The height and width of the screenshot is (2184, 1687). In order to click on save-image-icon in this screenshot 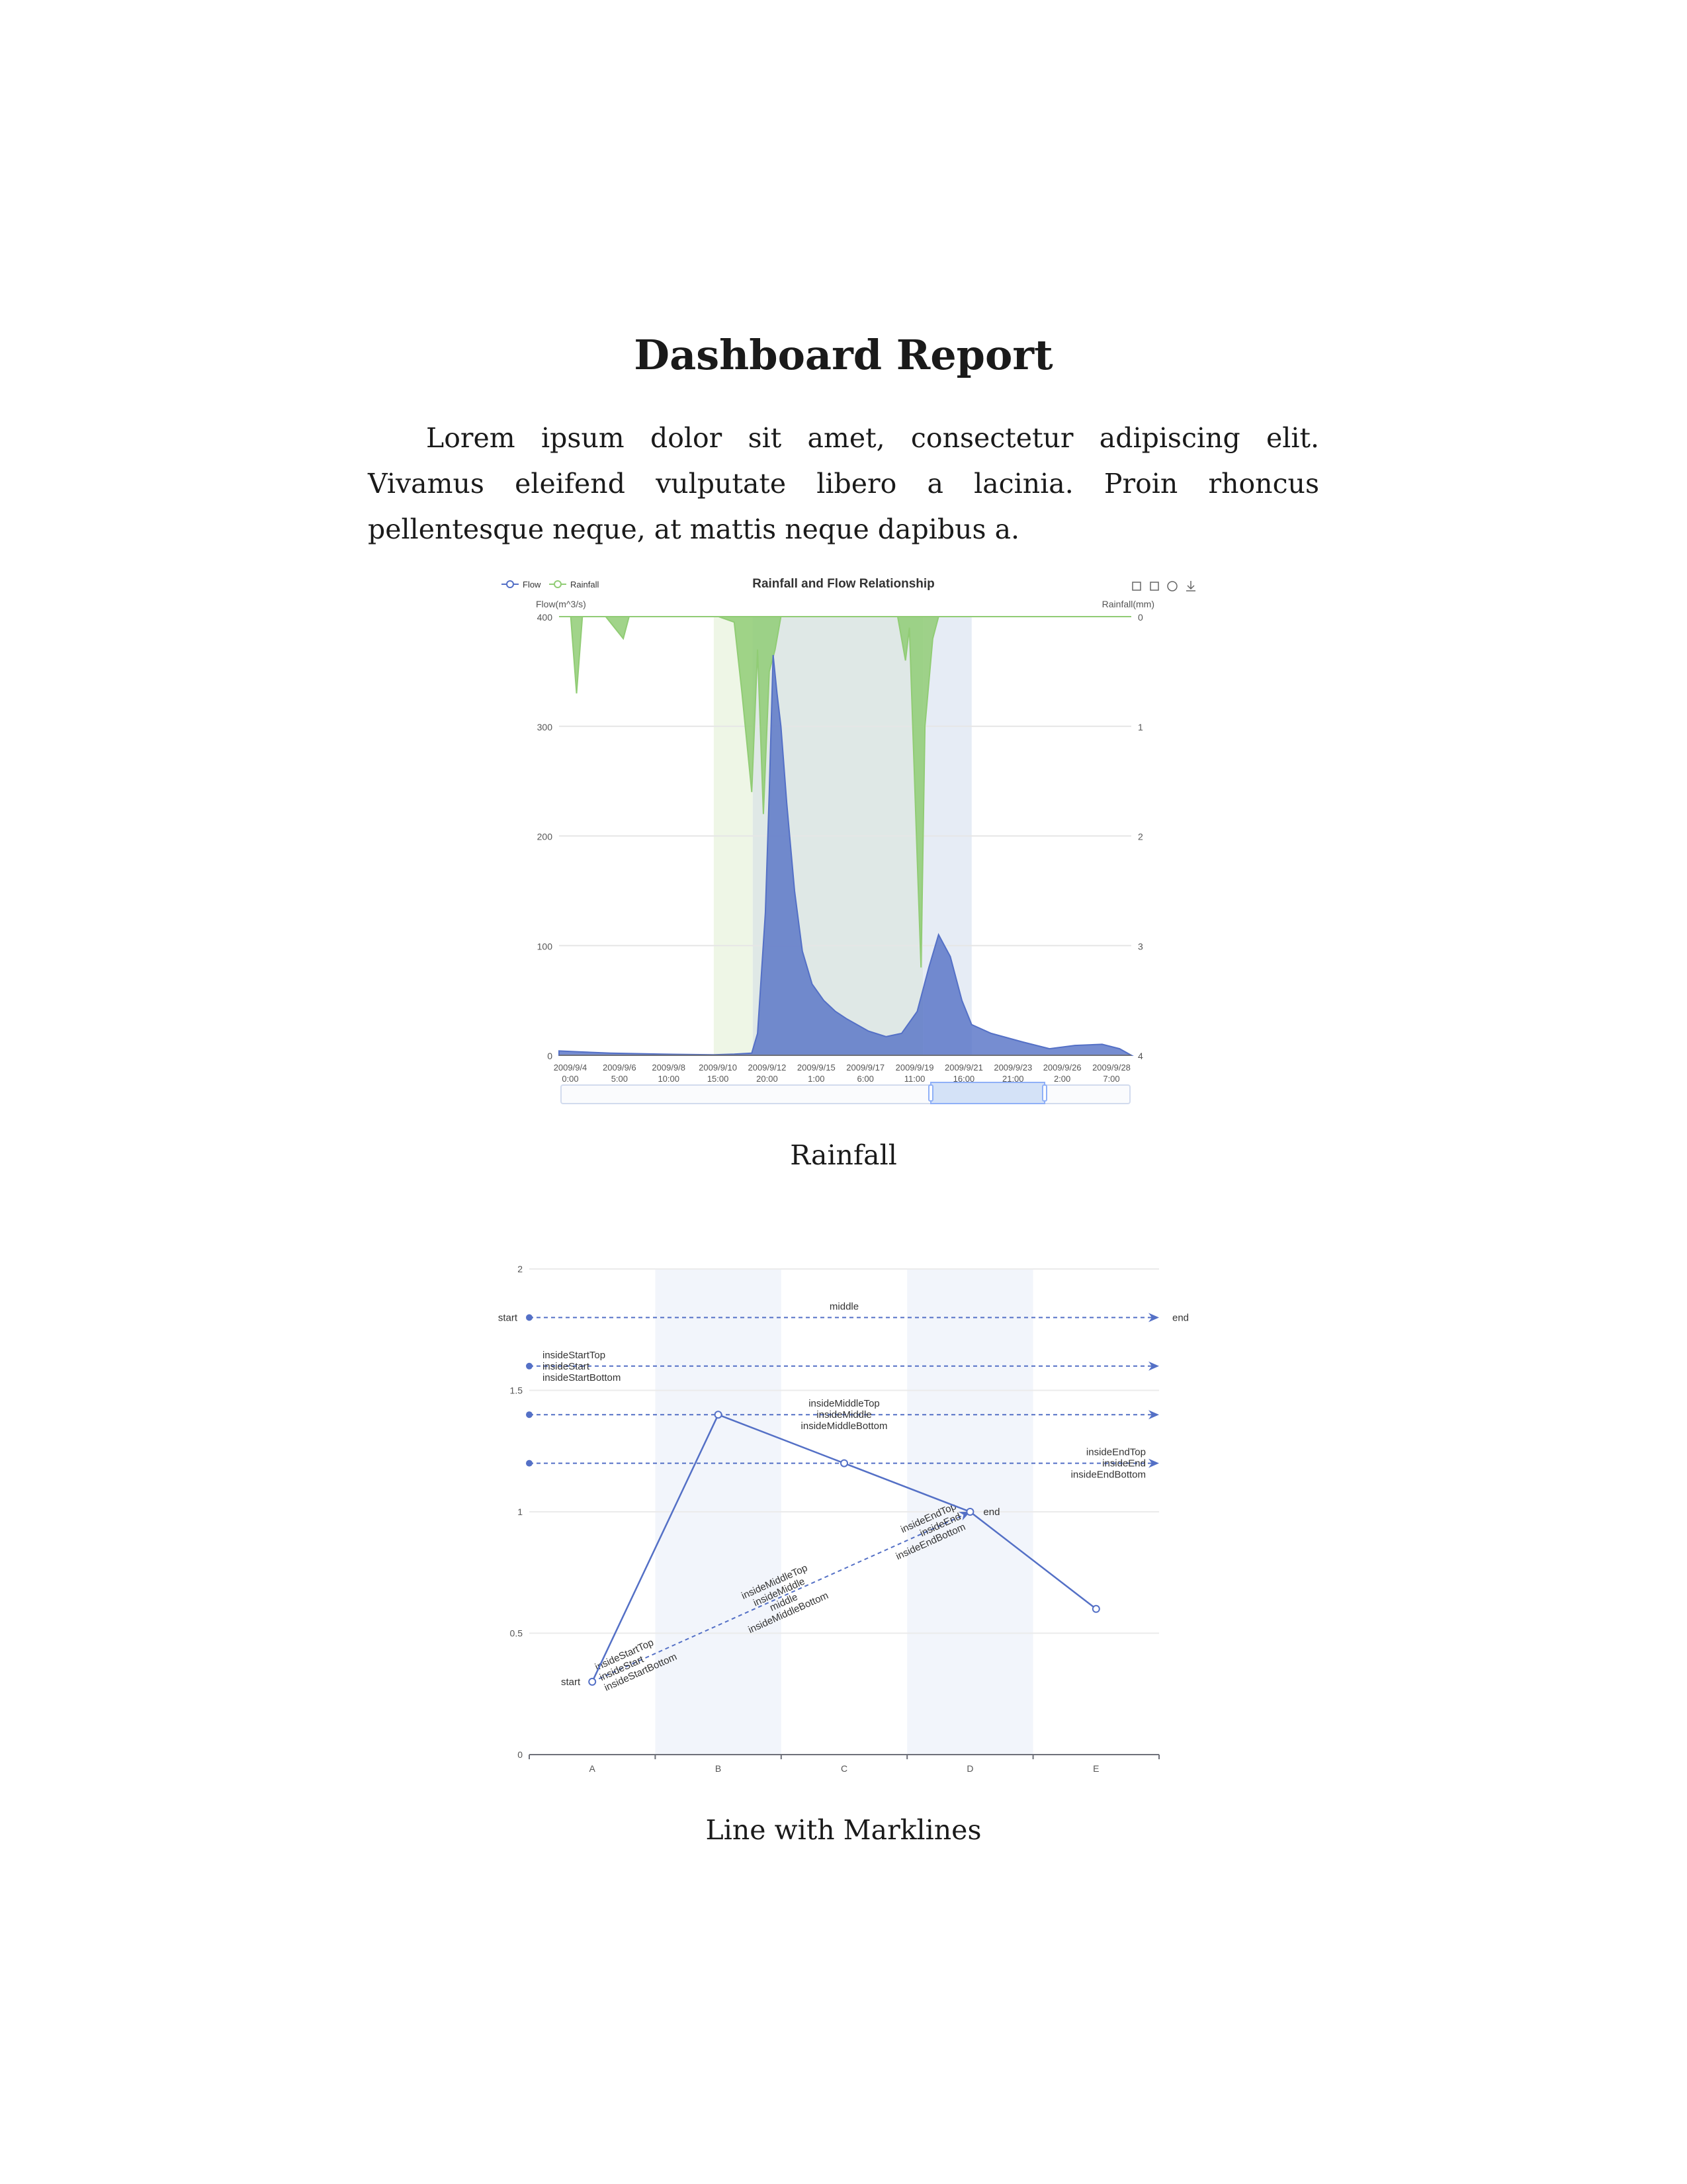, I will do `click(1191, 586)`.